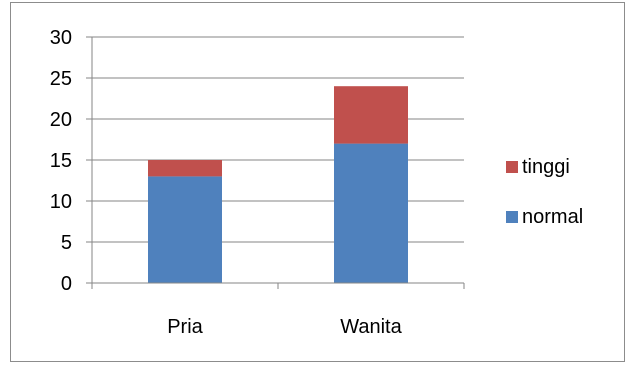 The image size is (632, 365). I want to click on y-tick-label: 0, so click(66, 284).